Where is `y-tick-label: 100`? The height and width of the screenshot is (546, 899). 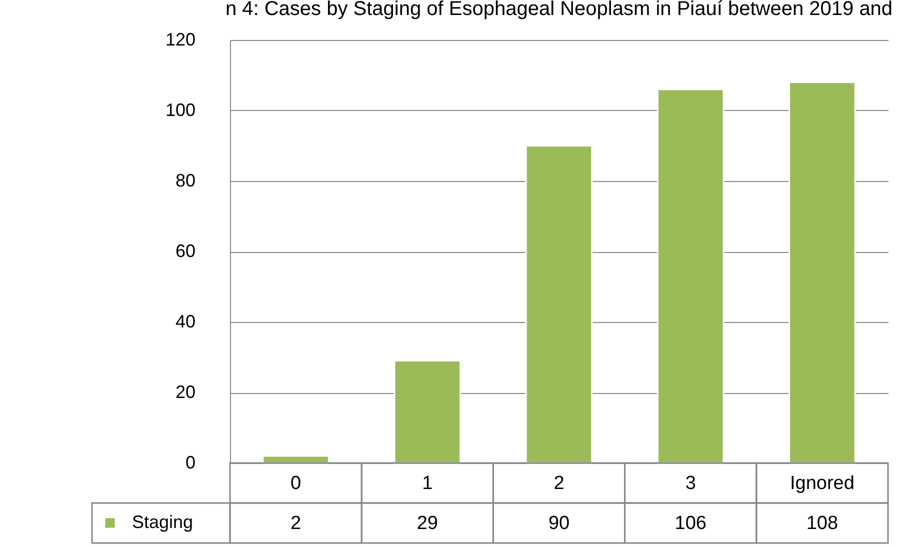
y-tick-label: 100 is located at coordinates (180, 110).